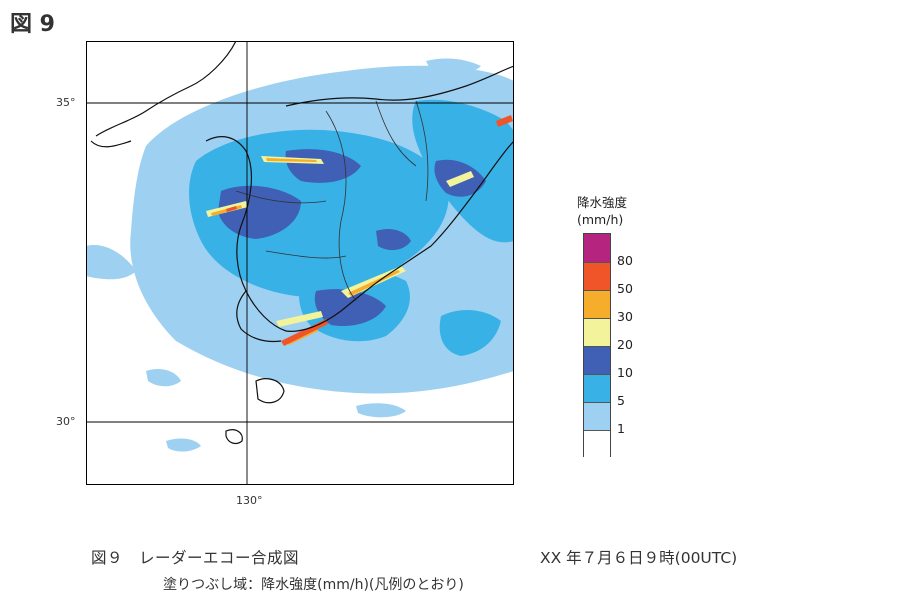 The image size is (906, 615). Describe the element at coordinates (249, 500) in the screenshot. I see `lon-label-130: 130°` at that location.